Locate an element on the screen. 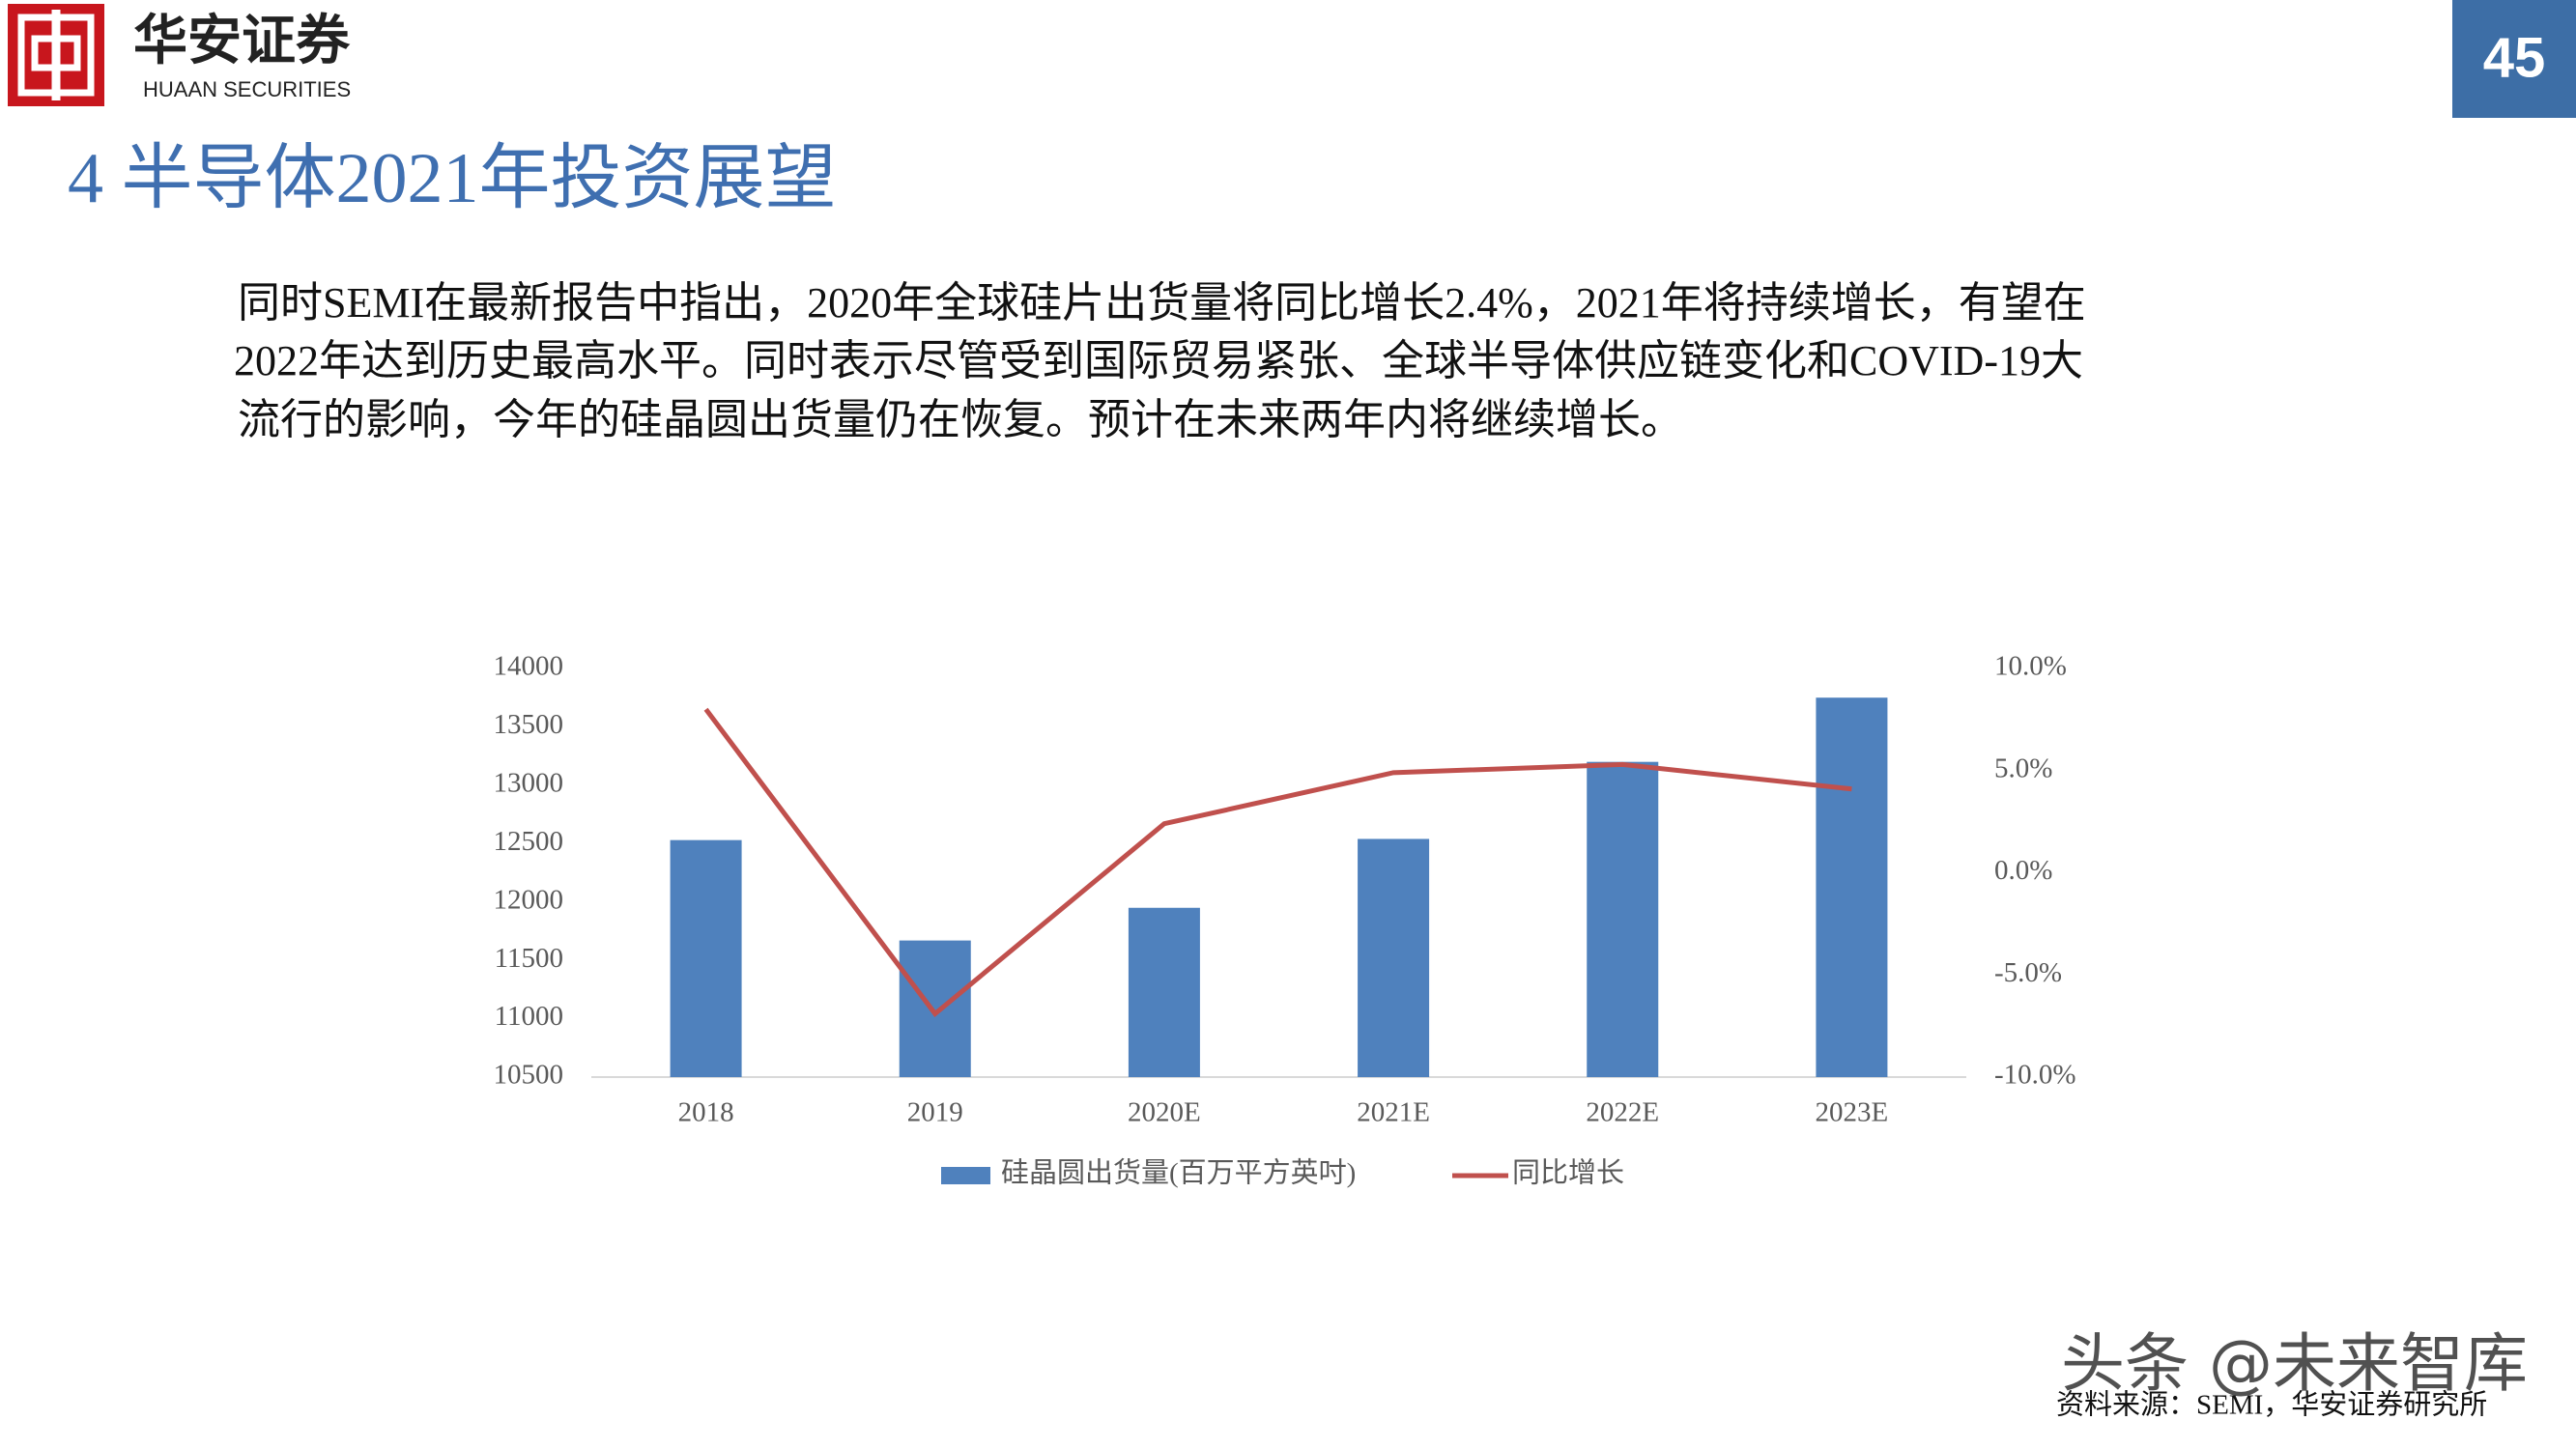  y2-tick-label: -5.0% is located at coordinates (2028, 972).